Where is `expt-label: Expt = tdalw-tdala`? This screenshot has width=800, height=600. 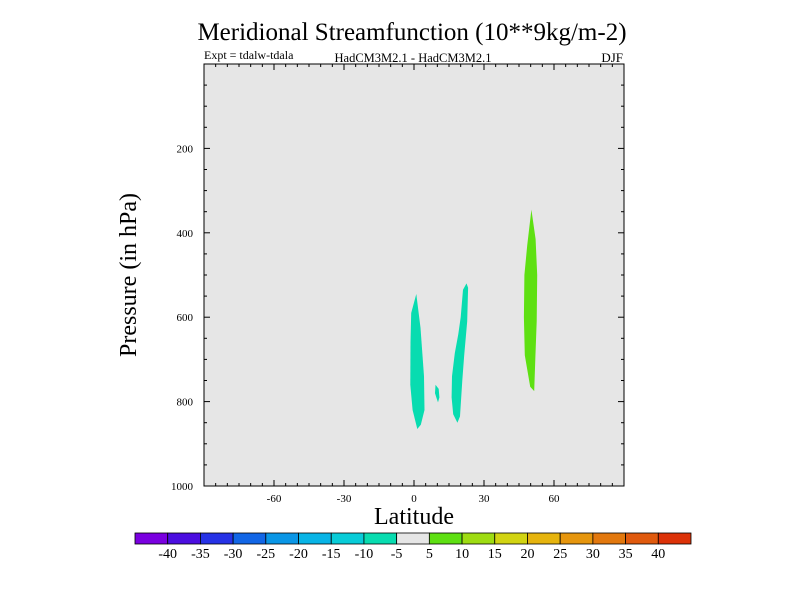
expt-label: Expt = tdalw-tdala is located at coordinates (249, 55).